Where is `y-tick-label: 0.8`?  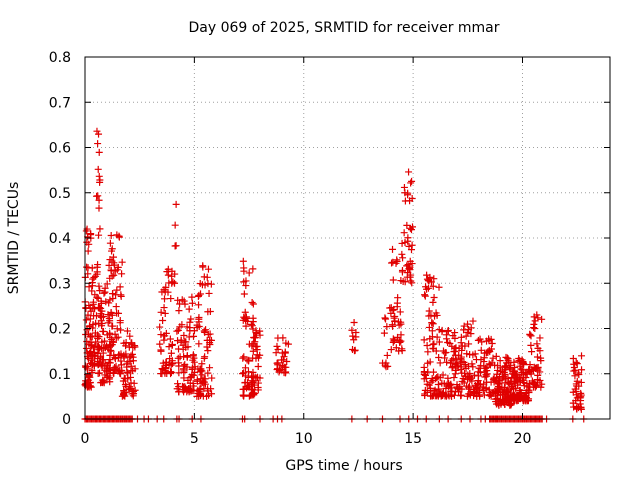
y-tick-label: 0.8 is located at coordinates (60, 58).